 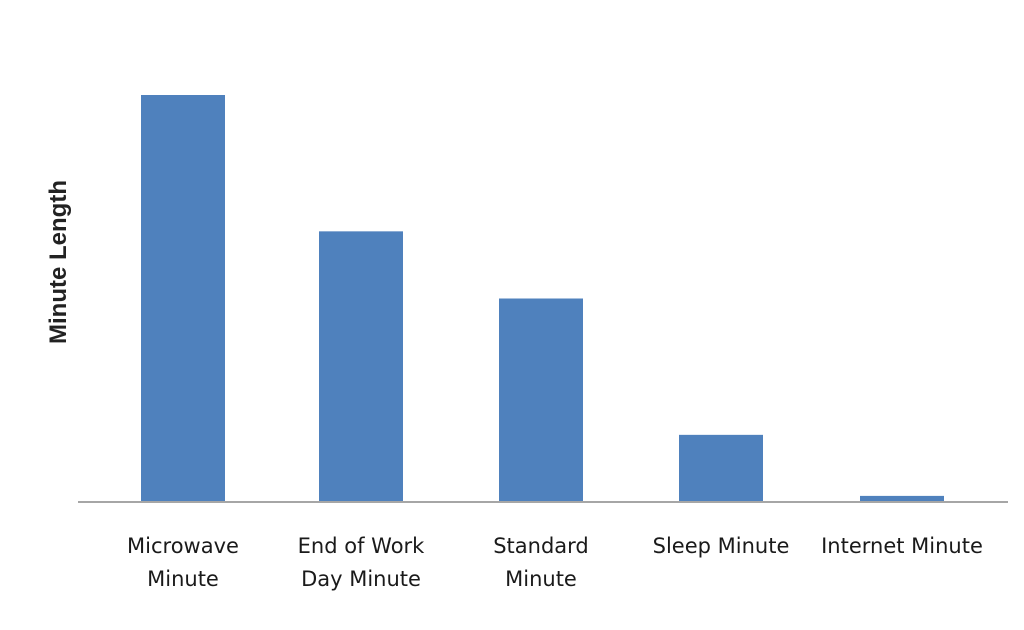 I want to click on category-label-4: Internet Minute, so click(x=902, y=546).